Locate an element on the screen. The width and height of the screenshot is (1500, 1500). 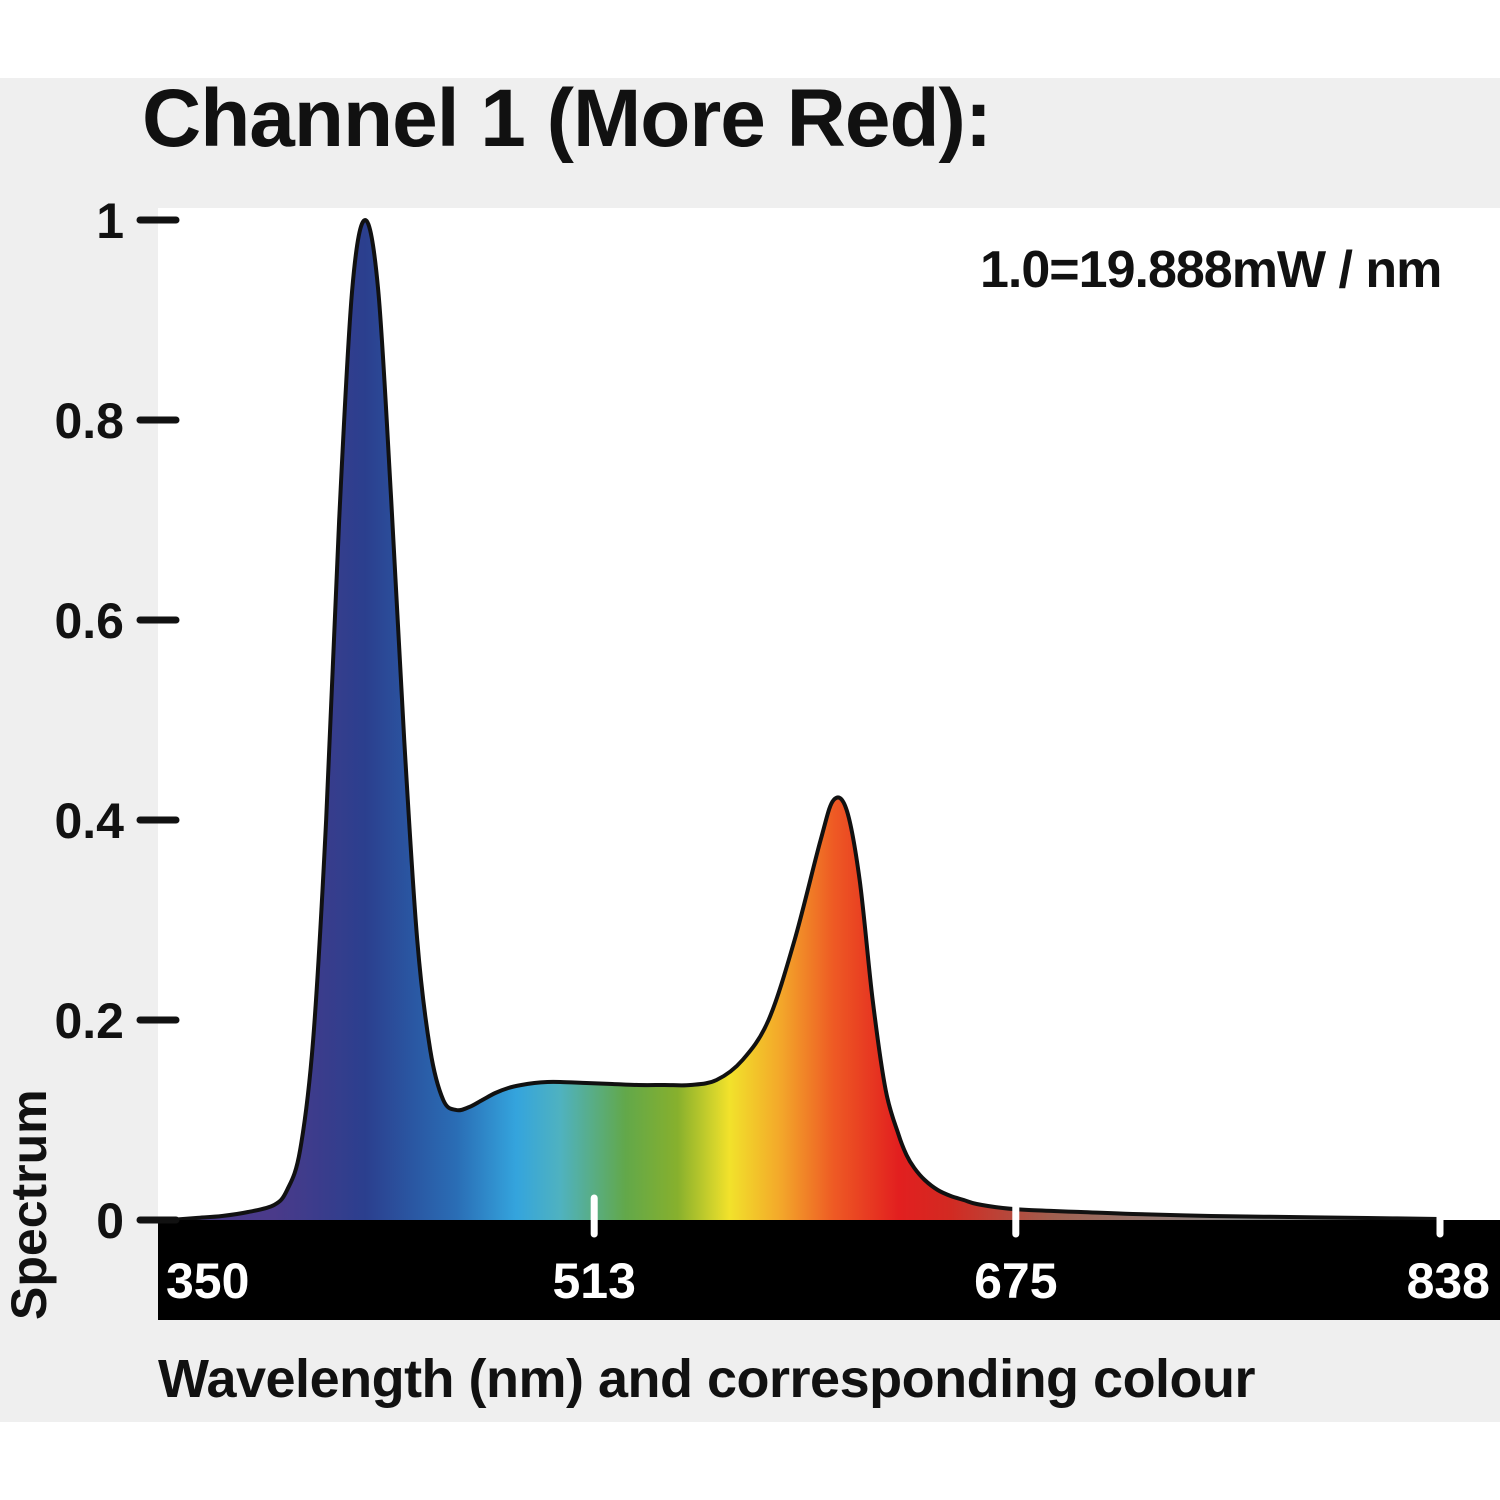
x-tick-label: 675 is located at coordinates (1015, 1281).